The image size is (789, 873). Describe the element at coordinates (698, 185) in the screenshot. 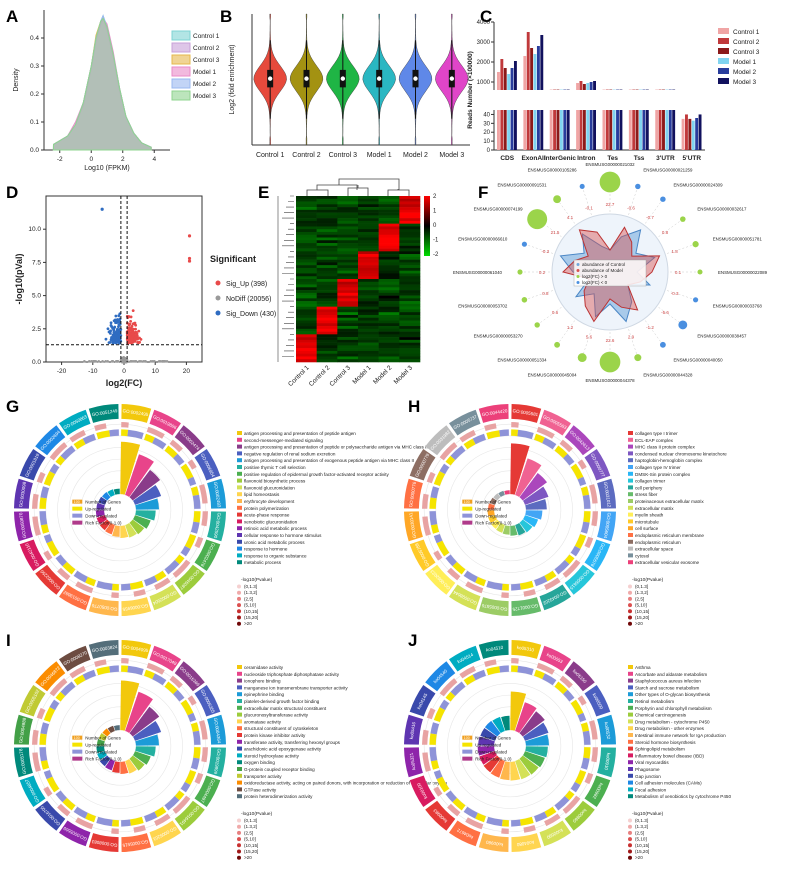

I see `gene-label: ENSMUSG00000024309` at that location.